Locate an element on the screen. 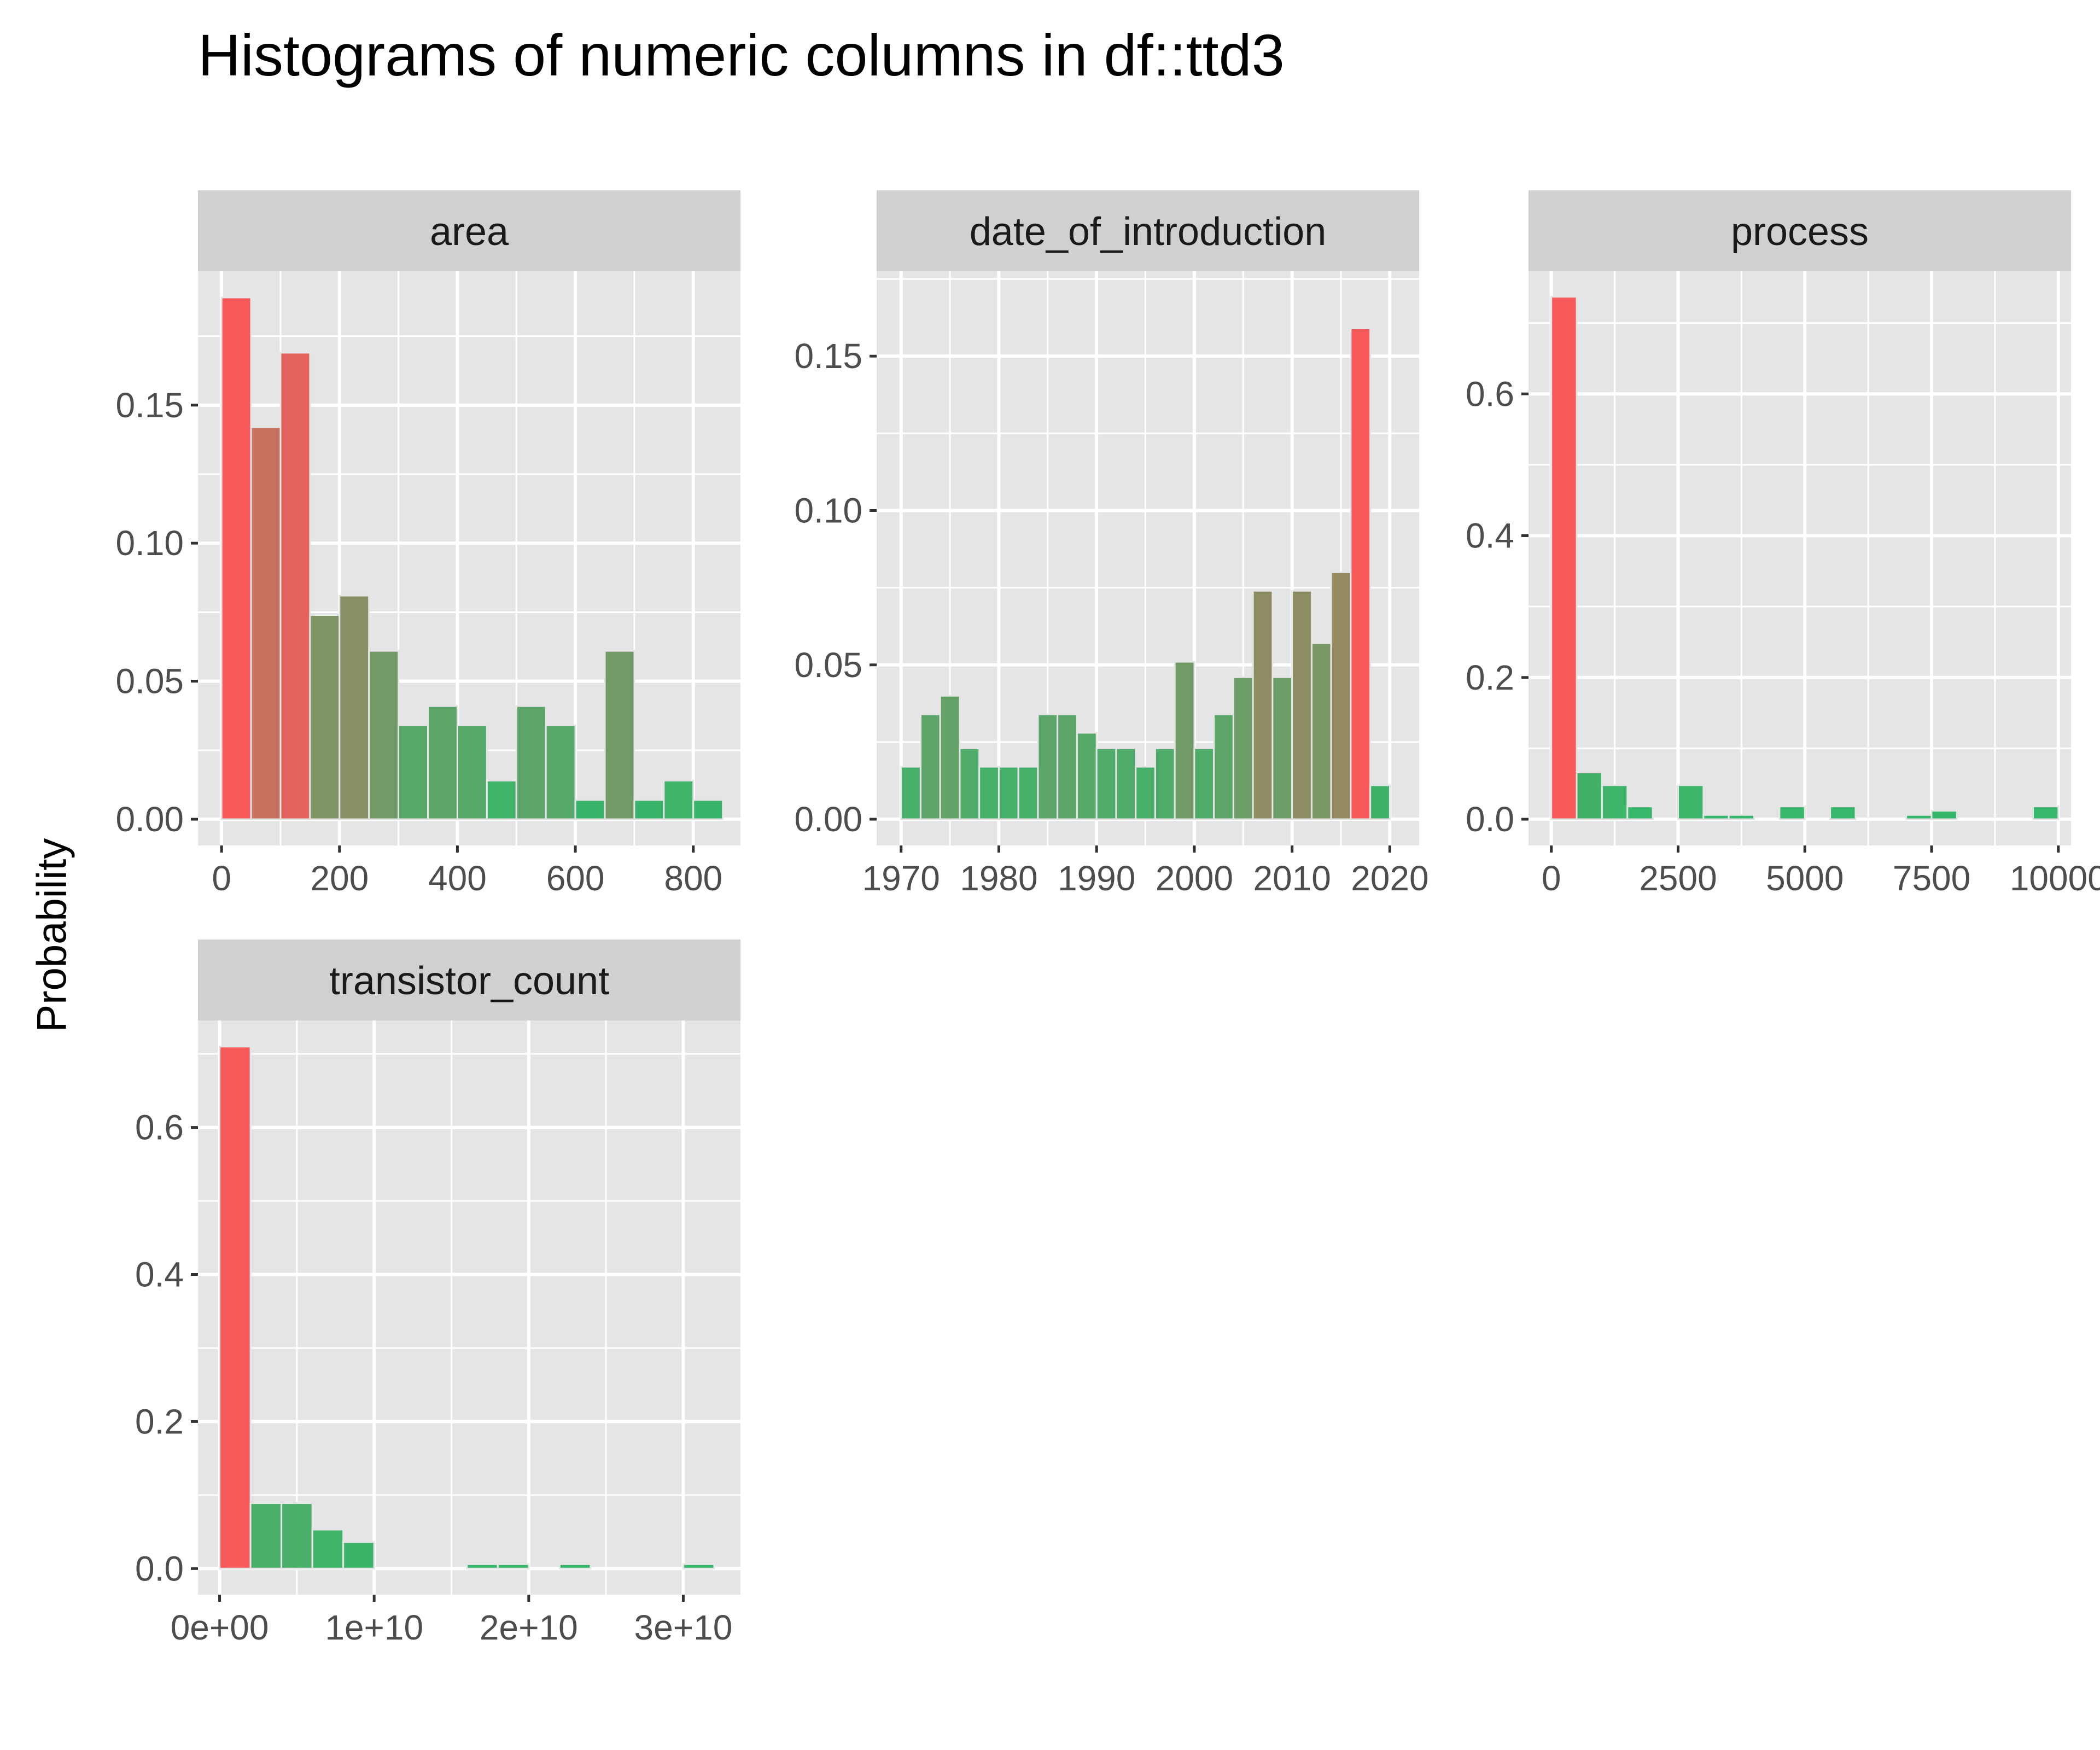  x-tick-label: 1970 is located at coordinates (901, 878).